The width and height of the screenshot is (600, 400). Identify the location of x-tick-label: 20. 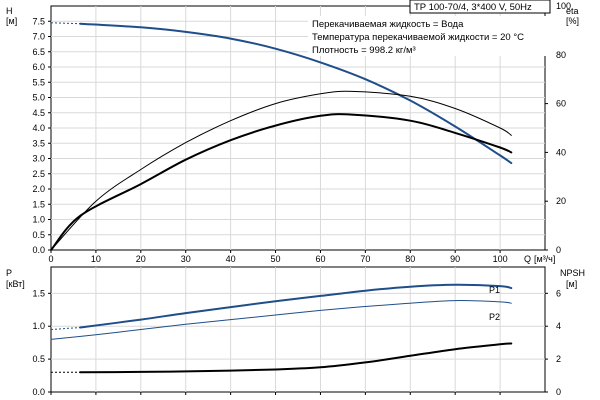
(141, 259).